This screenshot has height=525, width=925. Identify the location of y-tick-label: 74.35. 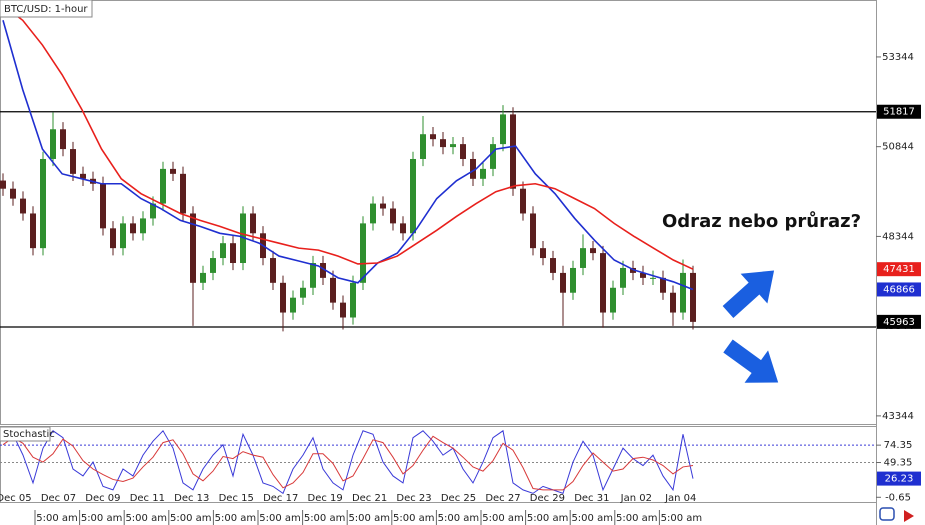
(898, 445).